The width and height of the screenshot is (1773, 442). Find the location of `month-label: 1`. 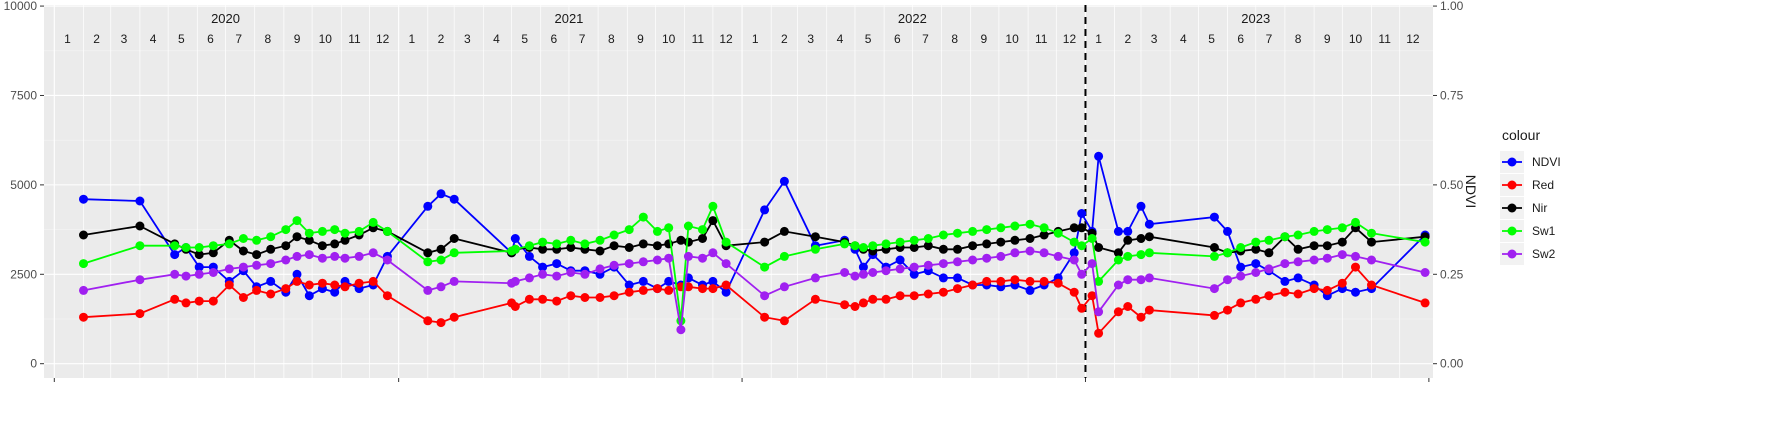

month-label: 1 is located at coordinates (67, 39).